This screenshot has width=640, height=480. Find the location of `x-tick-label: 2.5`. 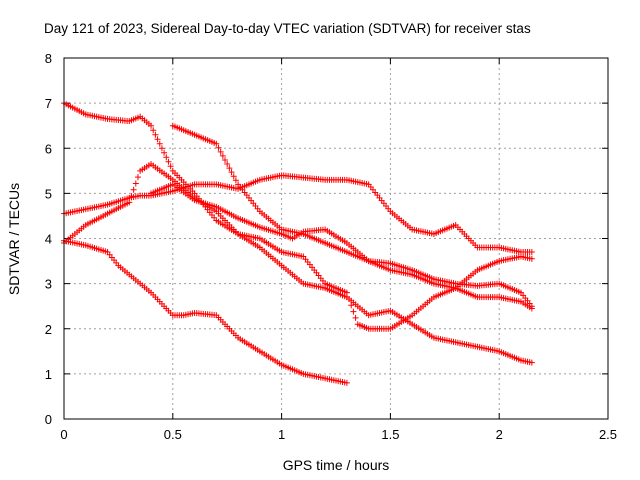

x-tick-label: 2.5 is located at coordinates (608, 434).